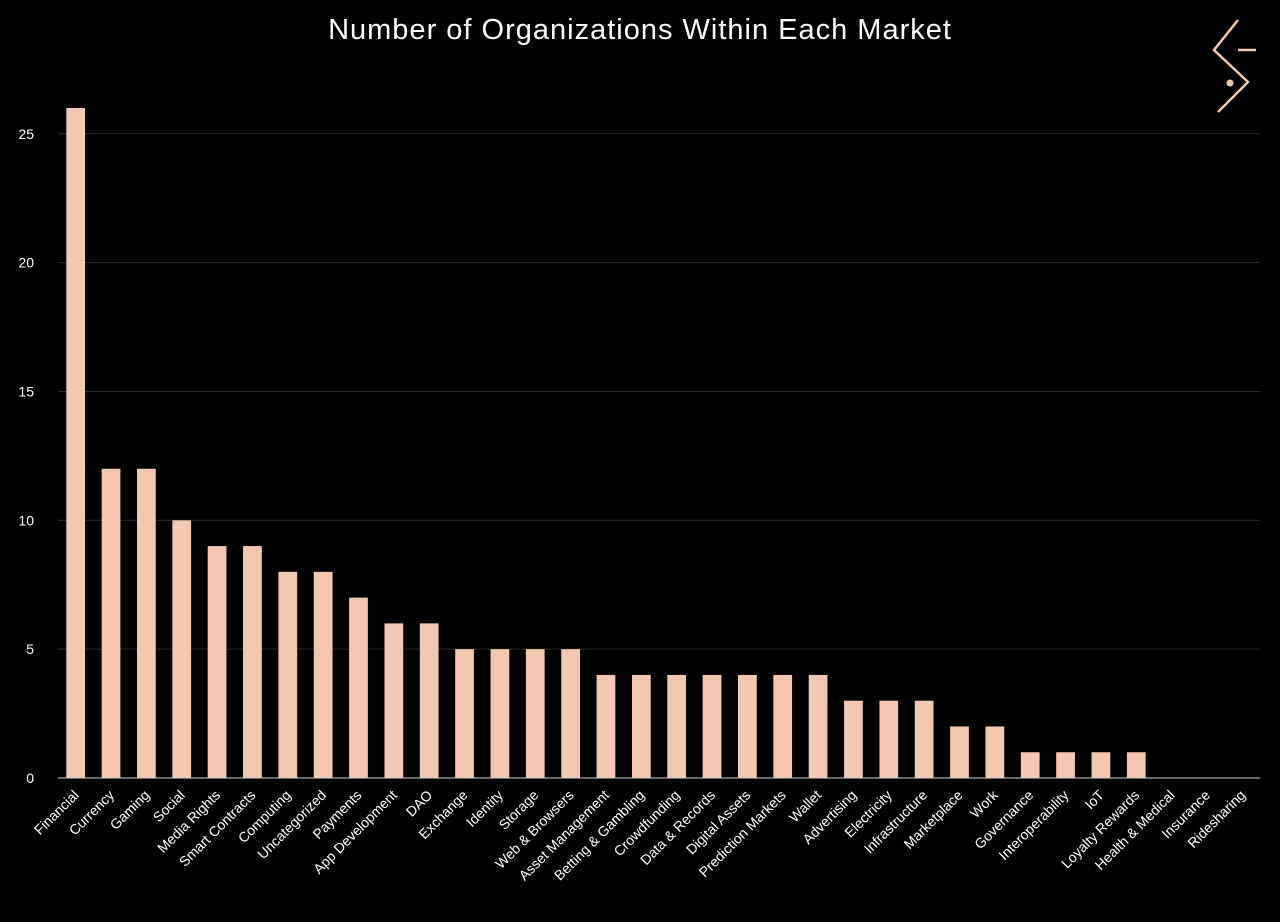 The image size is (1280, 922). Describe the element at coordinates (26, 263) in the screenshot. I see `y-tick-label: 20` at that location.